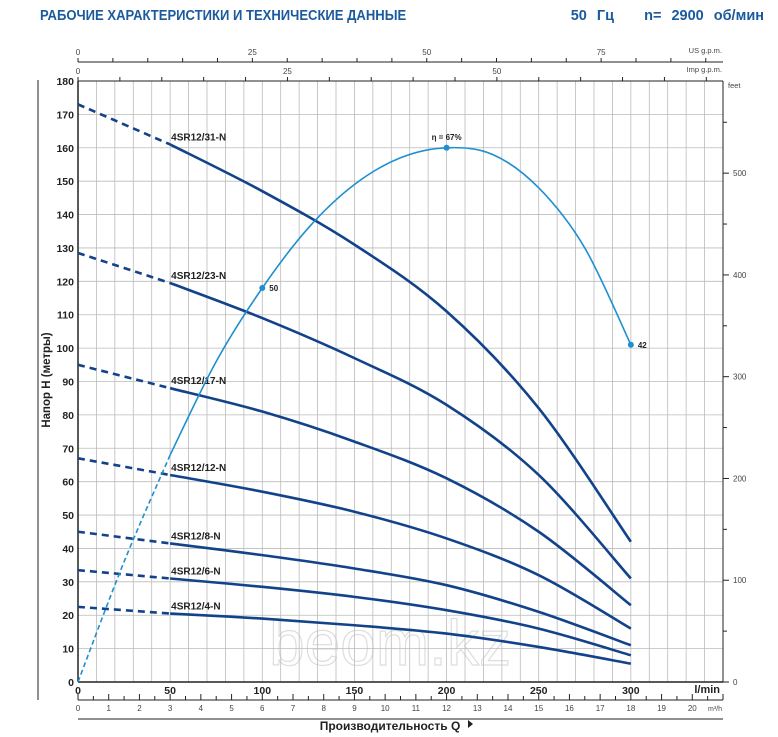 The width and height of the screenshot is (778, 737). Describe the element at coordinates (263, 691) in the screenshot. I see `x-tick-label: 100` at that location.